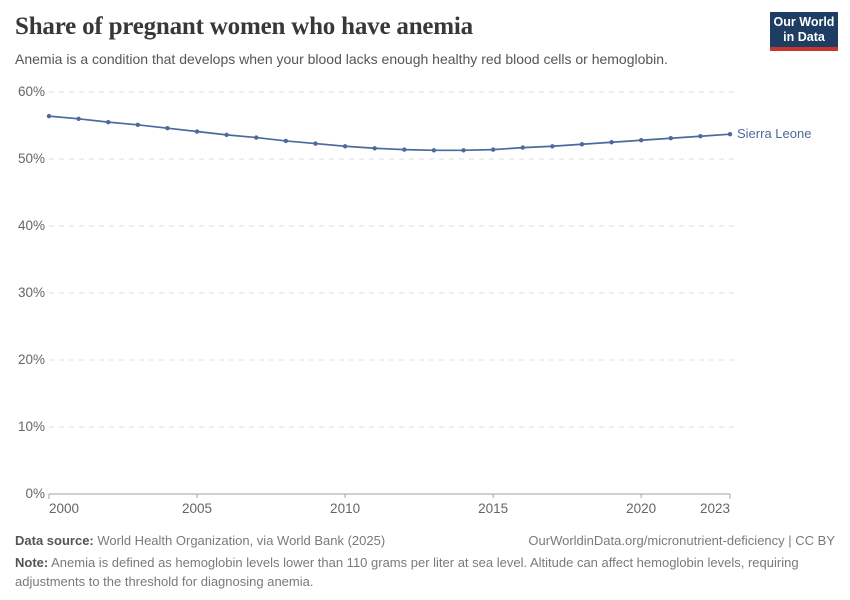 The image size is (850, 600). What do you see at coordinates (404, 149) in the screenshot?
I see `data-point-2012` at bounding box center [404, 149].